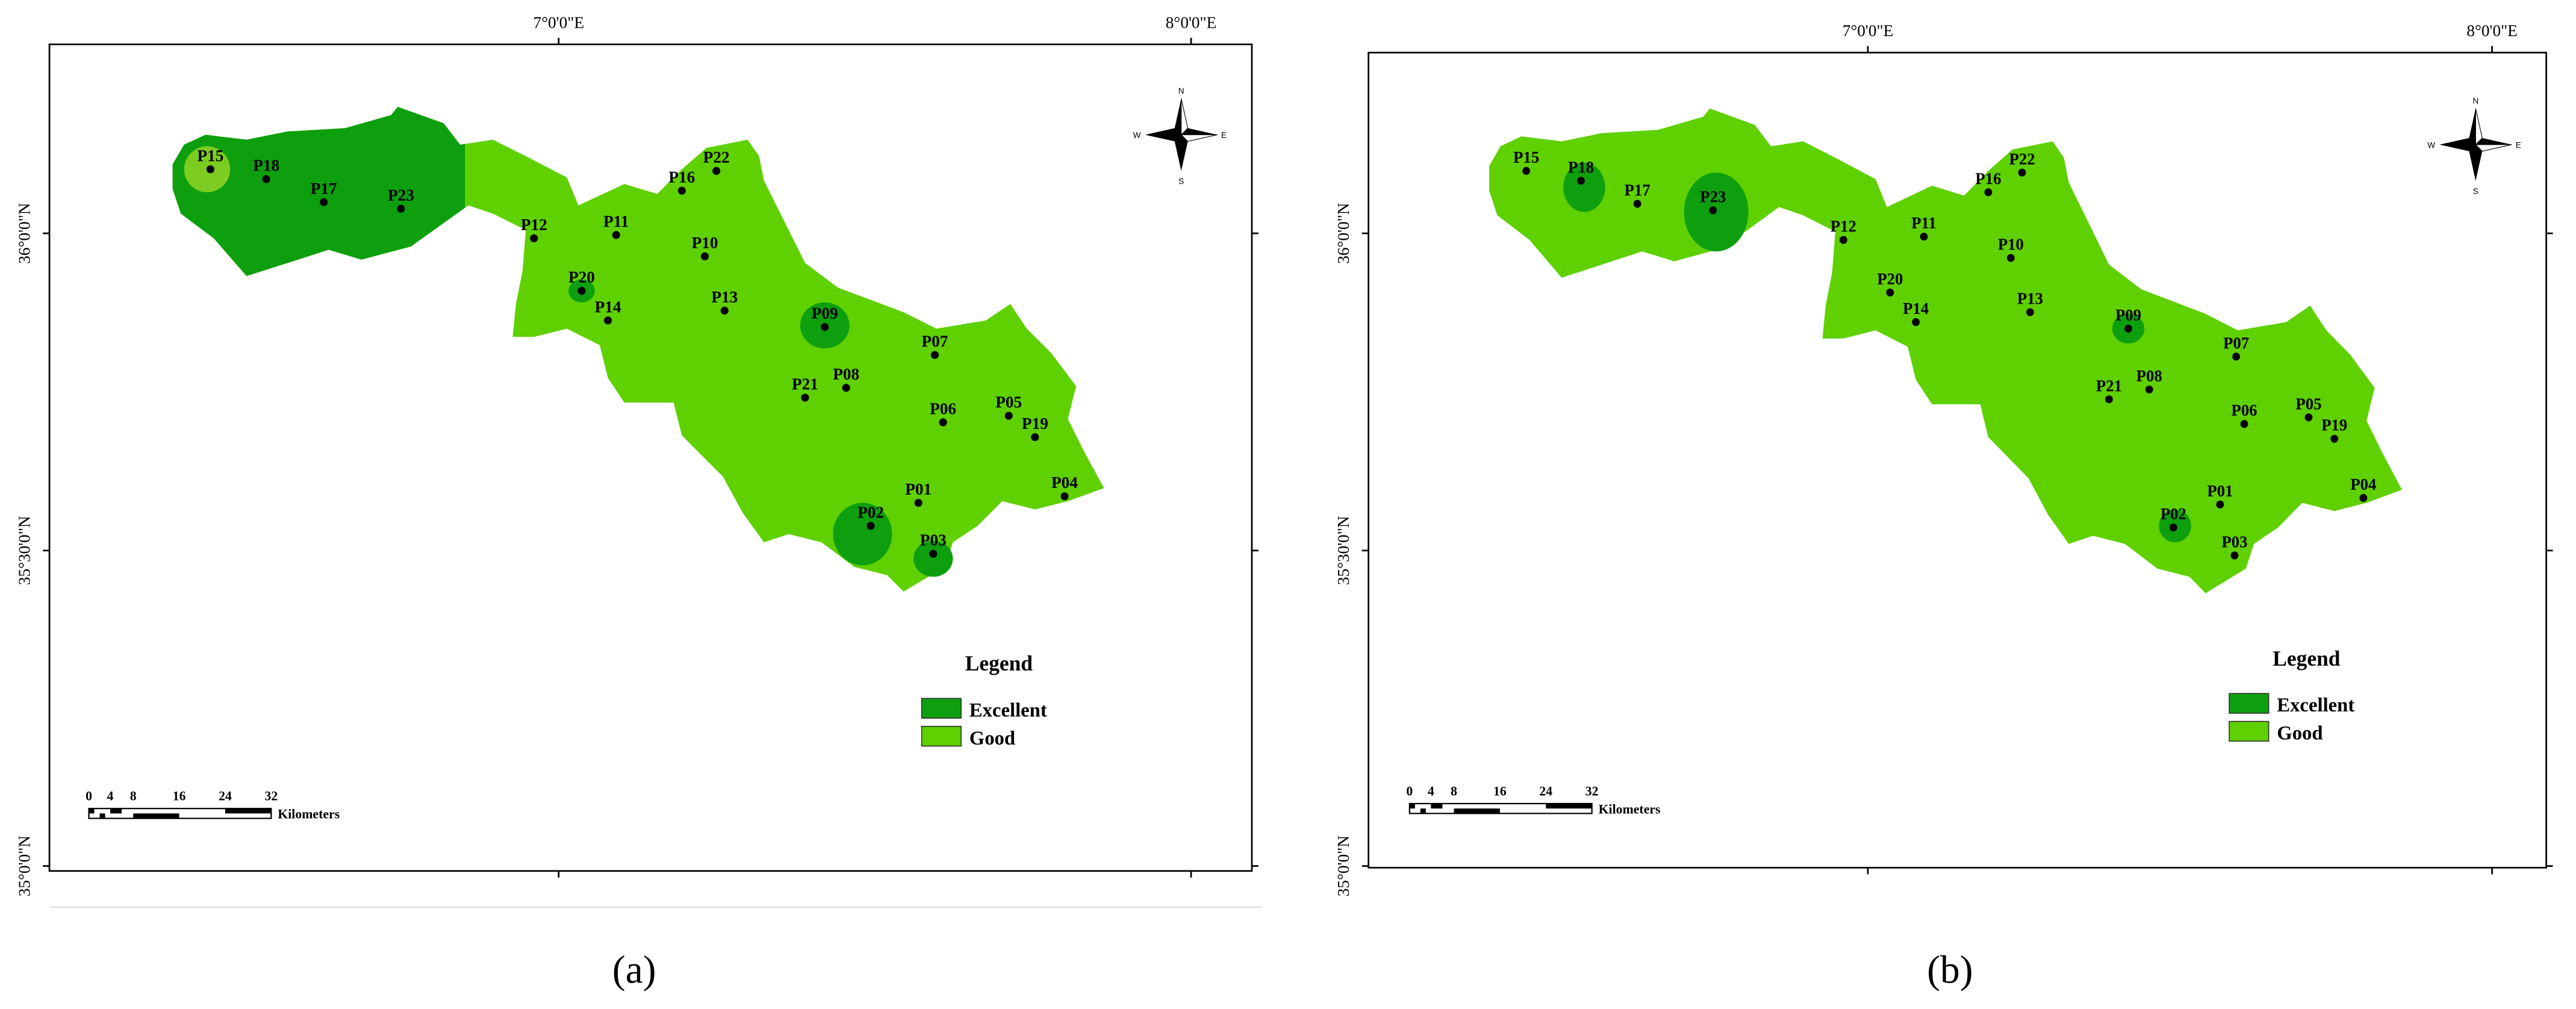 Image resolution: width=2576 pixels, height=1009 pixels. I want to click on scale-label: 32, so click(1592, 791).